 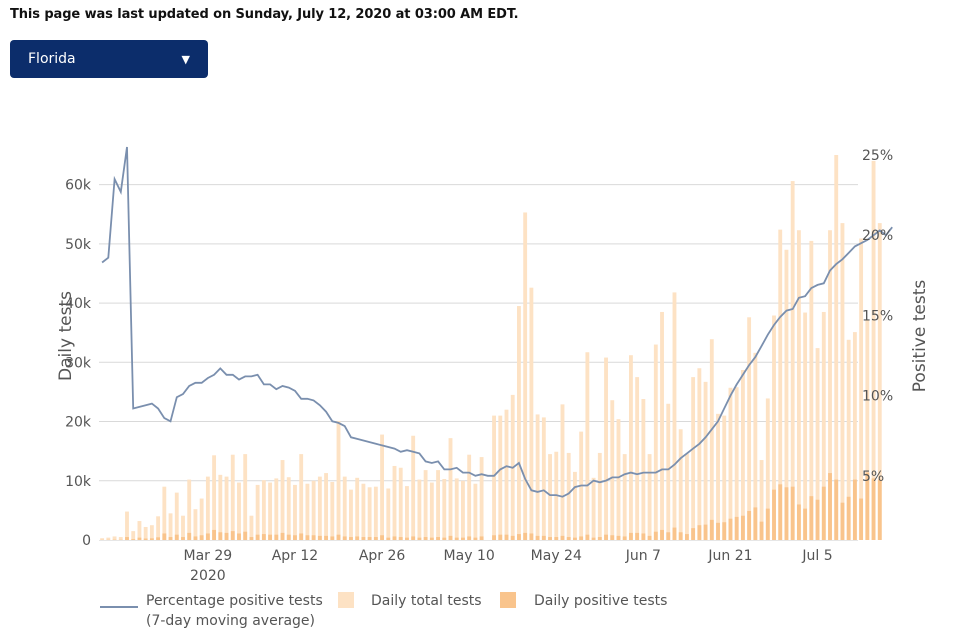 What do you see at coordinates (873, 477) in the screenshot?
I see `y-right-tick-label: 5%` at bounding box center [873, 477].